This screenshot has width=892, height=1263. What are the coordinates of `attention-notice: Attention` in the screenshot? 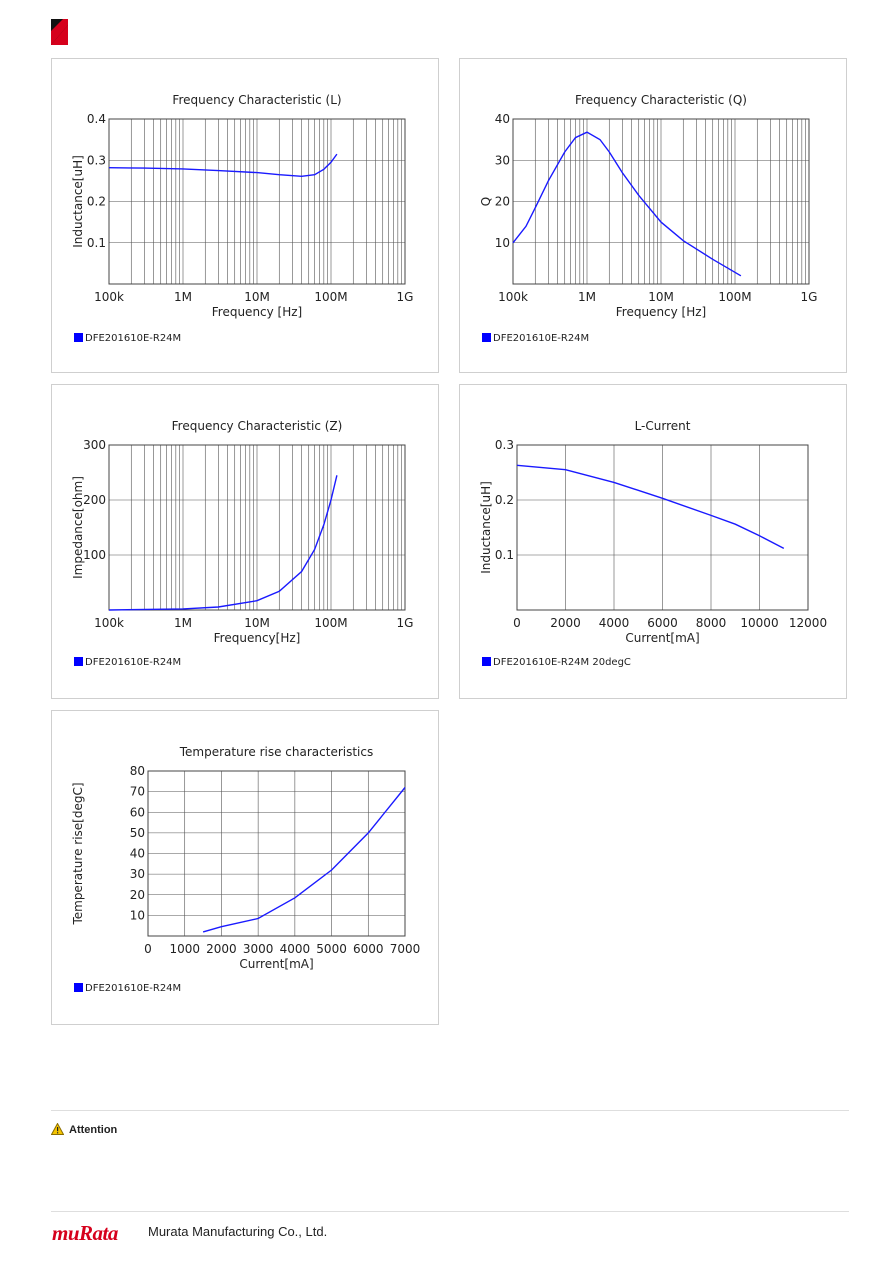 It's located at (84, 1129).